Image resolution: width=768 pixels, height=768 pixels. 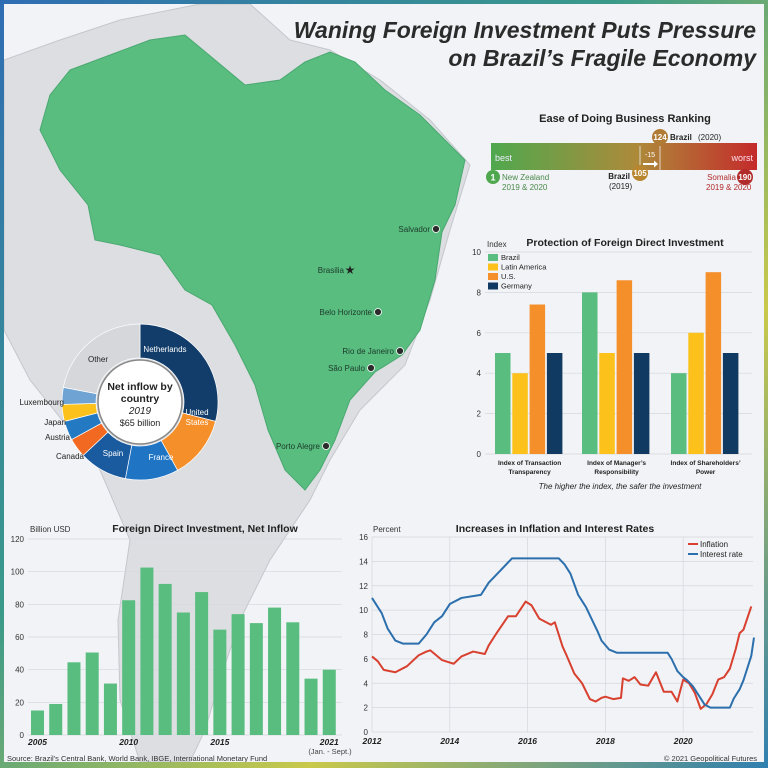 What do you see at coordinates (92, 693) in the screenshot?
I see `bar-fdi-2008` at bounding box center [92, 693].